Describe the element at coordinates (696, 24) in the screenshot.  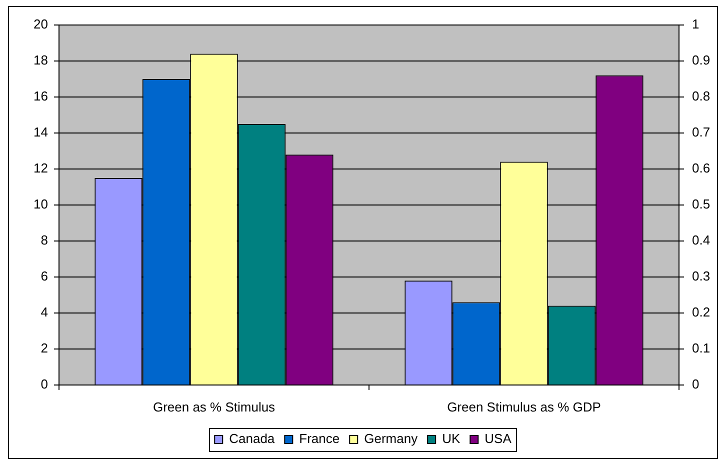
I see `y2-tick-label: 1` at that location.